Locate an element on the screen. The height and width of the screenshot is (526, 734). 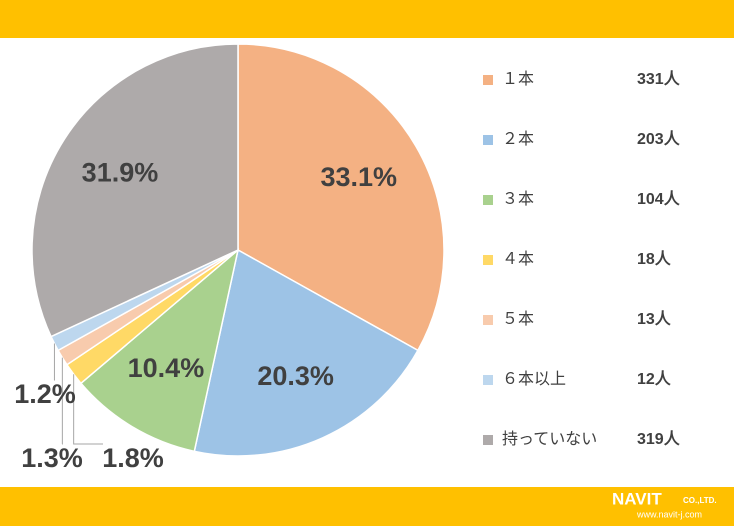
legend-count: 104人 is located at coordinates (659, 199).